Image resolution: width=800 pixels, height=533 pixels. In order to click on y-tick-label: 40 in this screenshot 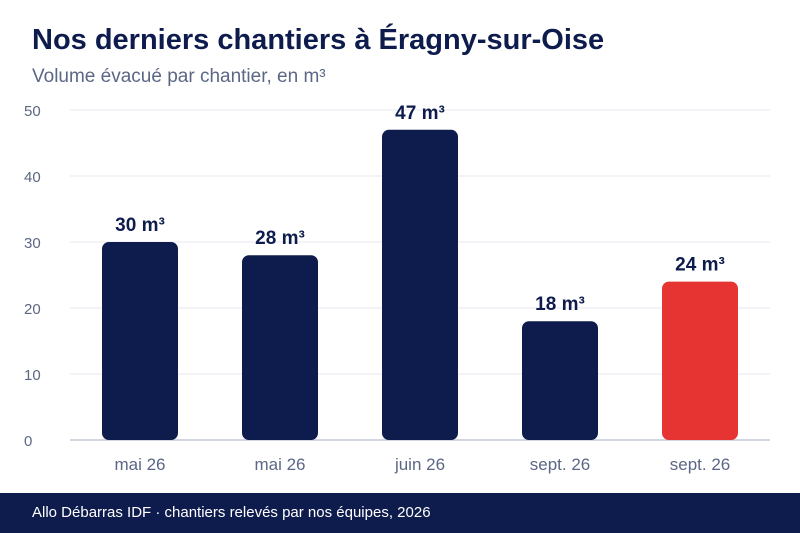, I will do `click(32, 177)`.